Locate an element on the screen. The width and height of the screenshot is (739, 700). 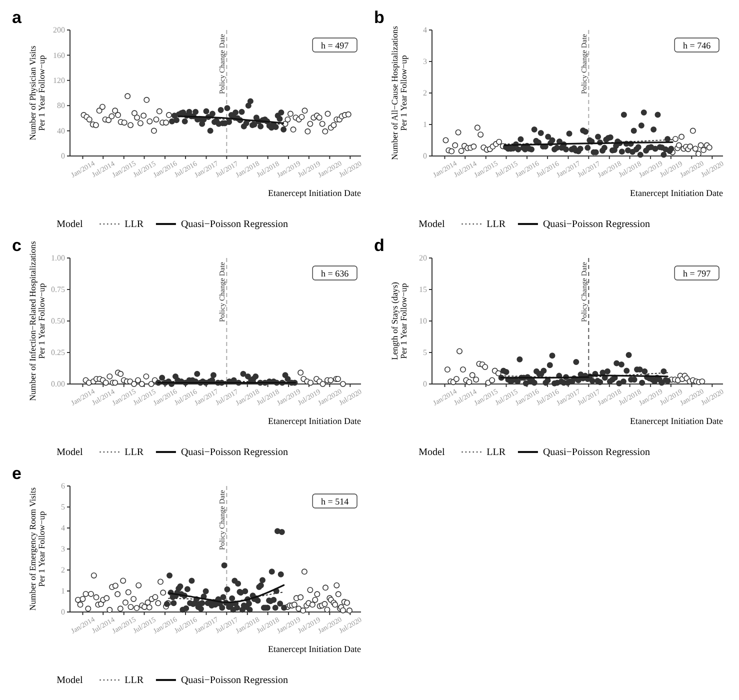
y-axis-title: Number of Emergency Room Visits Per 1 Year Follow−up is located at coordinates (37, 548).